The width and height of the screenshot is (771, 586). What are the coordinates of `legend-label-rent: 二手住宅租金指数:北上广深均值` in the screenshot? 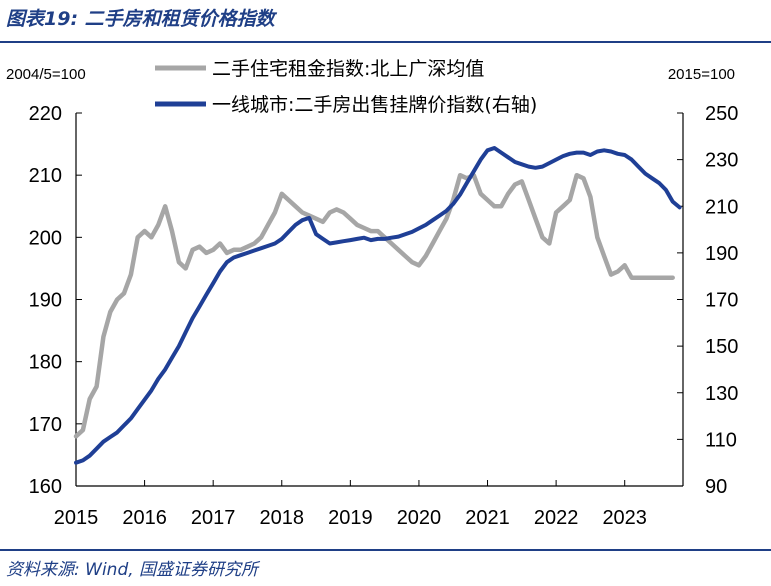 It's located at (348, 69).